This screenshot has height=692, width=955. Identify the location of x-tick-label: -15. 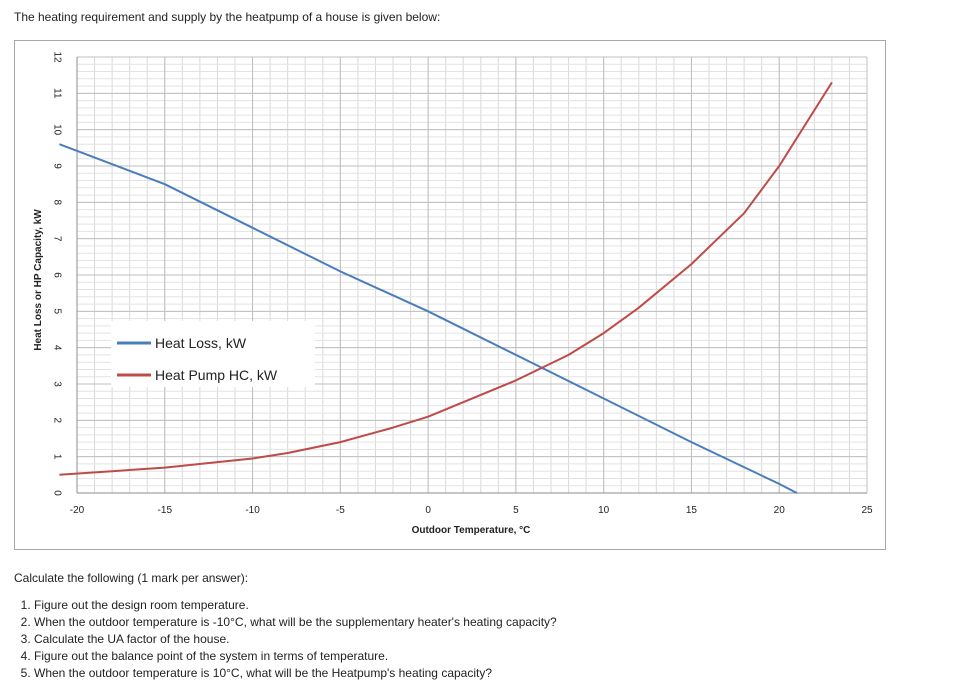
(165, 510).